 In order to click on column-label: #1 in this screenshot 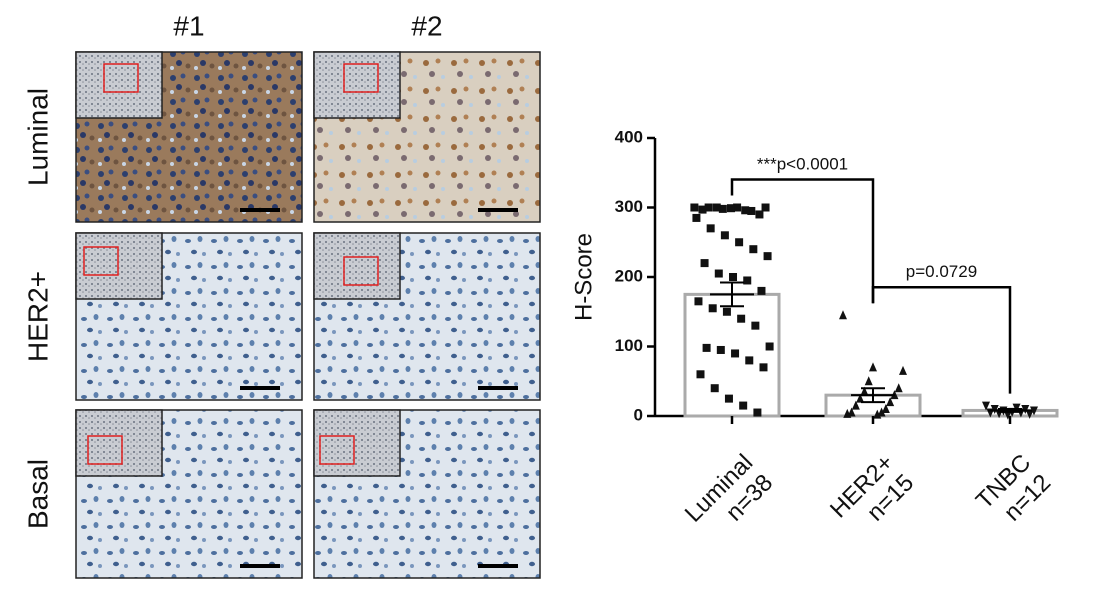, I will do `click(188, 25)`.